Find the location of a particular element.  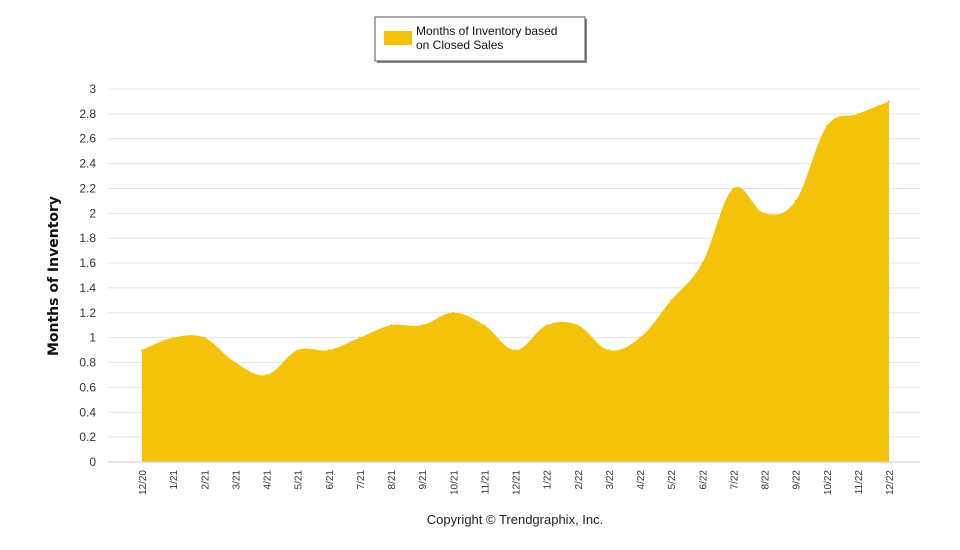

x-tick-label: 10/22 is located at coordinates (828, 482).